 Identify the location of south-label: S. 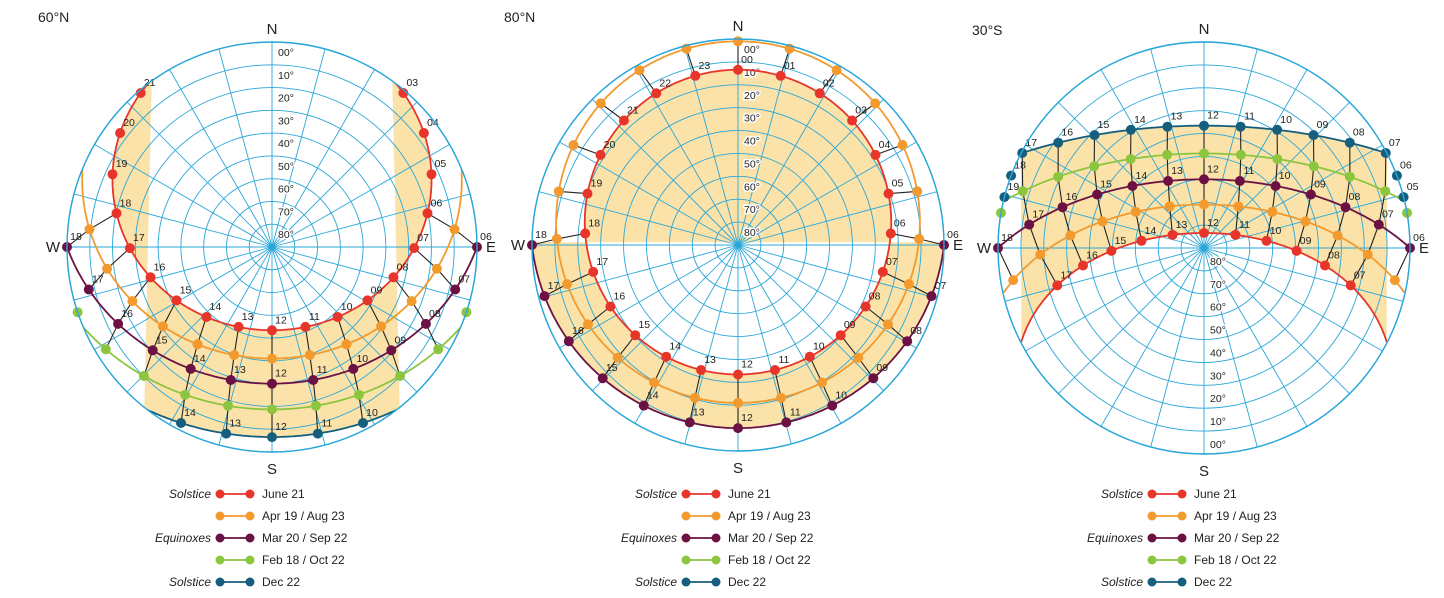
(738, 468).